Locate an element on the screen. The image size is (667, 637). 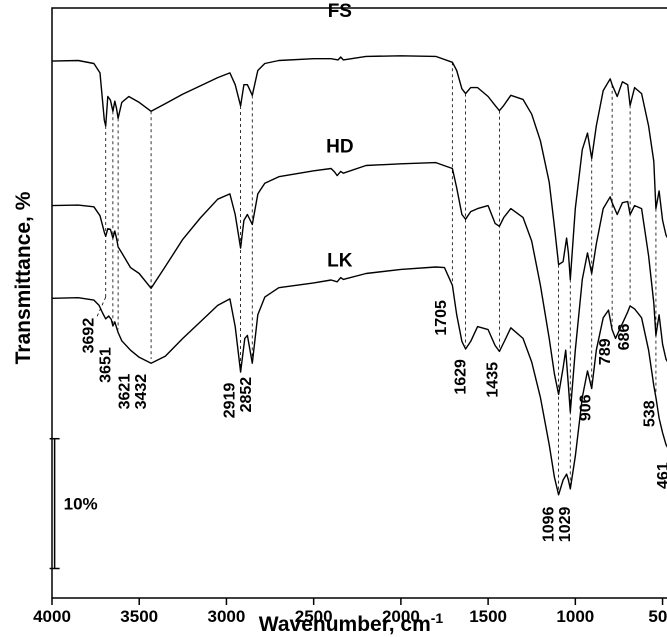
peak-label-461: 461 is located at coordinates (661, 475).